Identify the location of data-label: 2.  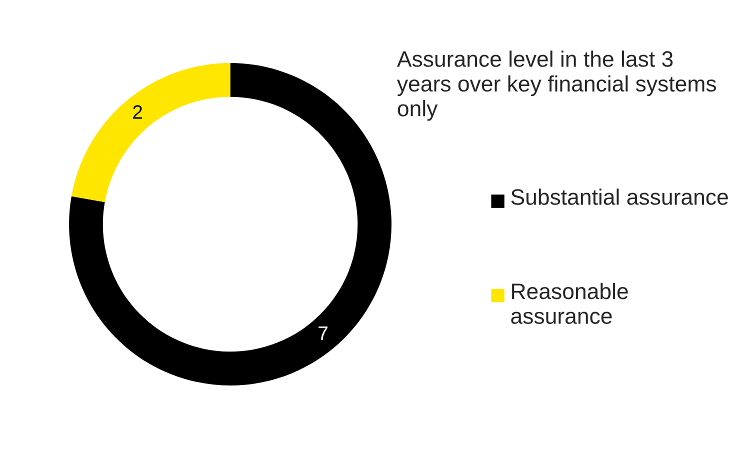
(137, 112).